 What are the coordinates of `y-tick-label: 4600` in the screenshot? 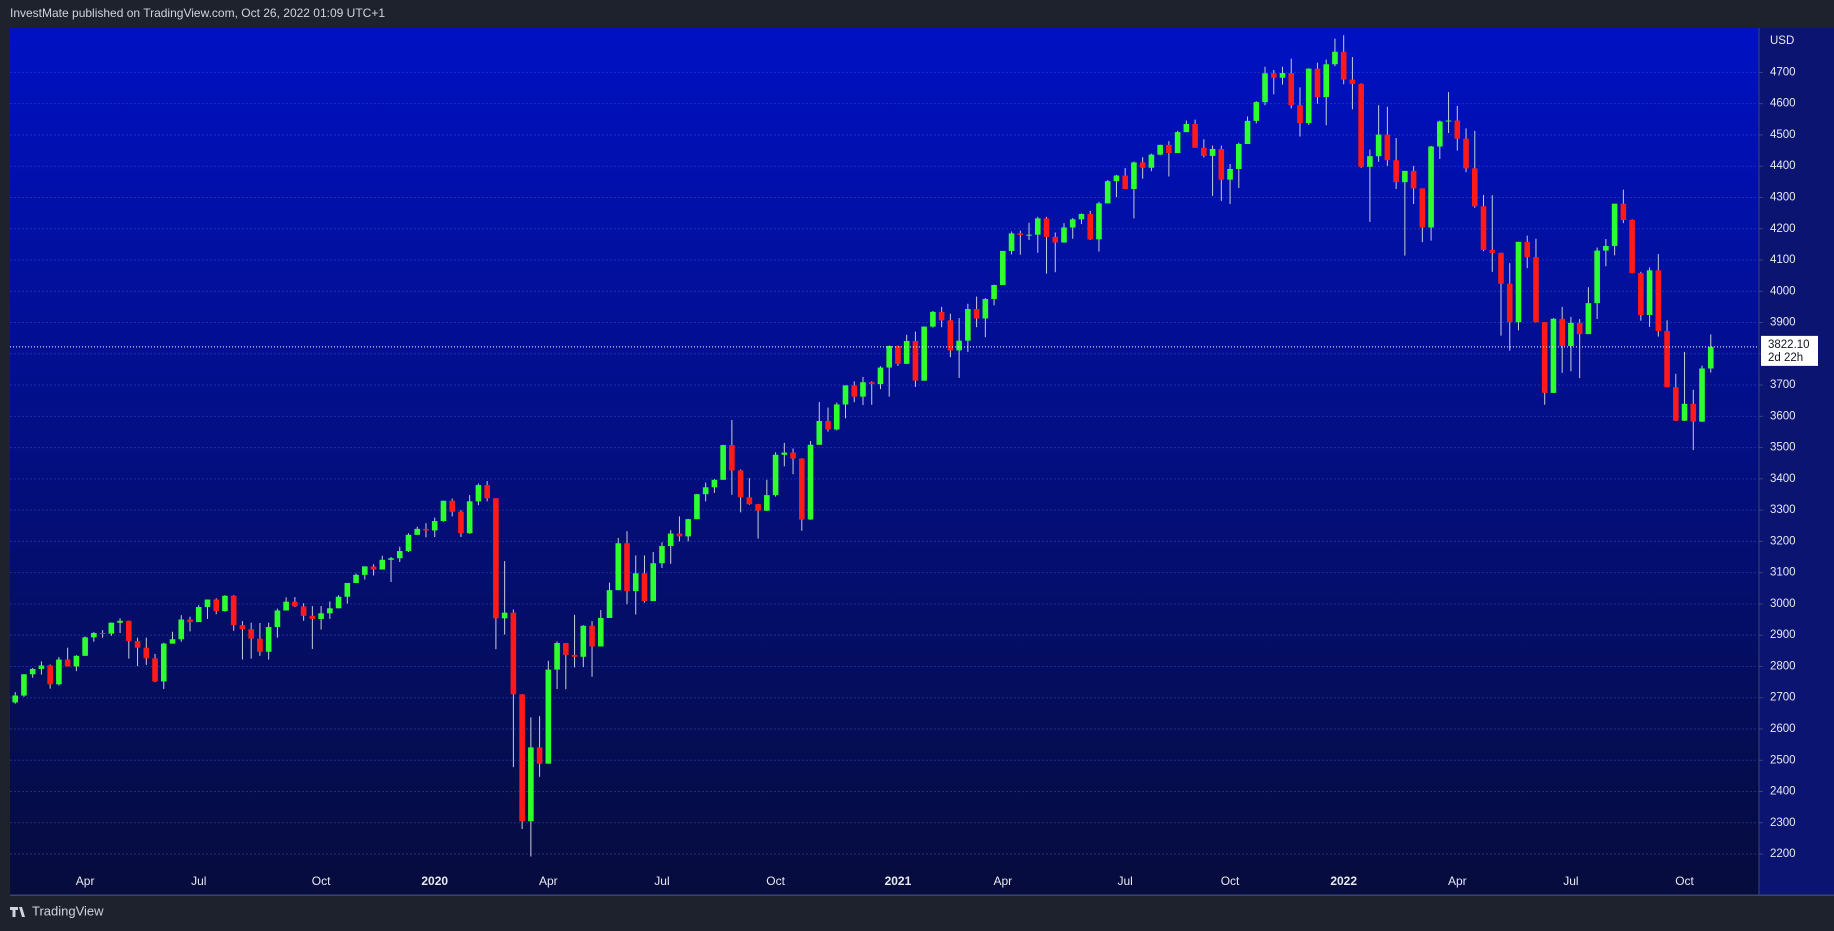 It's located at (1783, 104).